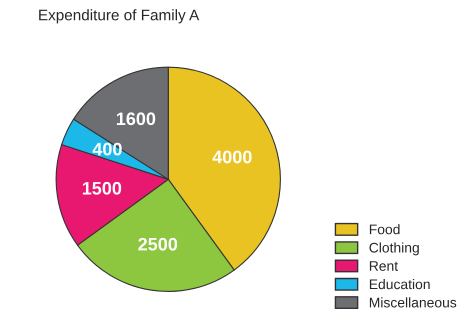 This screenshot has height=326, width=474. I want to click on data-label: 4000, so click(232, 157).